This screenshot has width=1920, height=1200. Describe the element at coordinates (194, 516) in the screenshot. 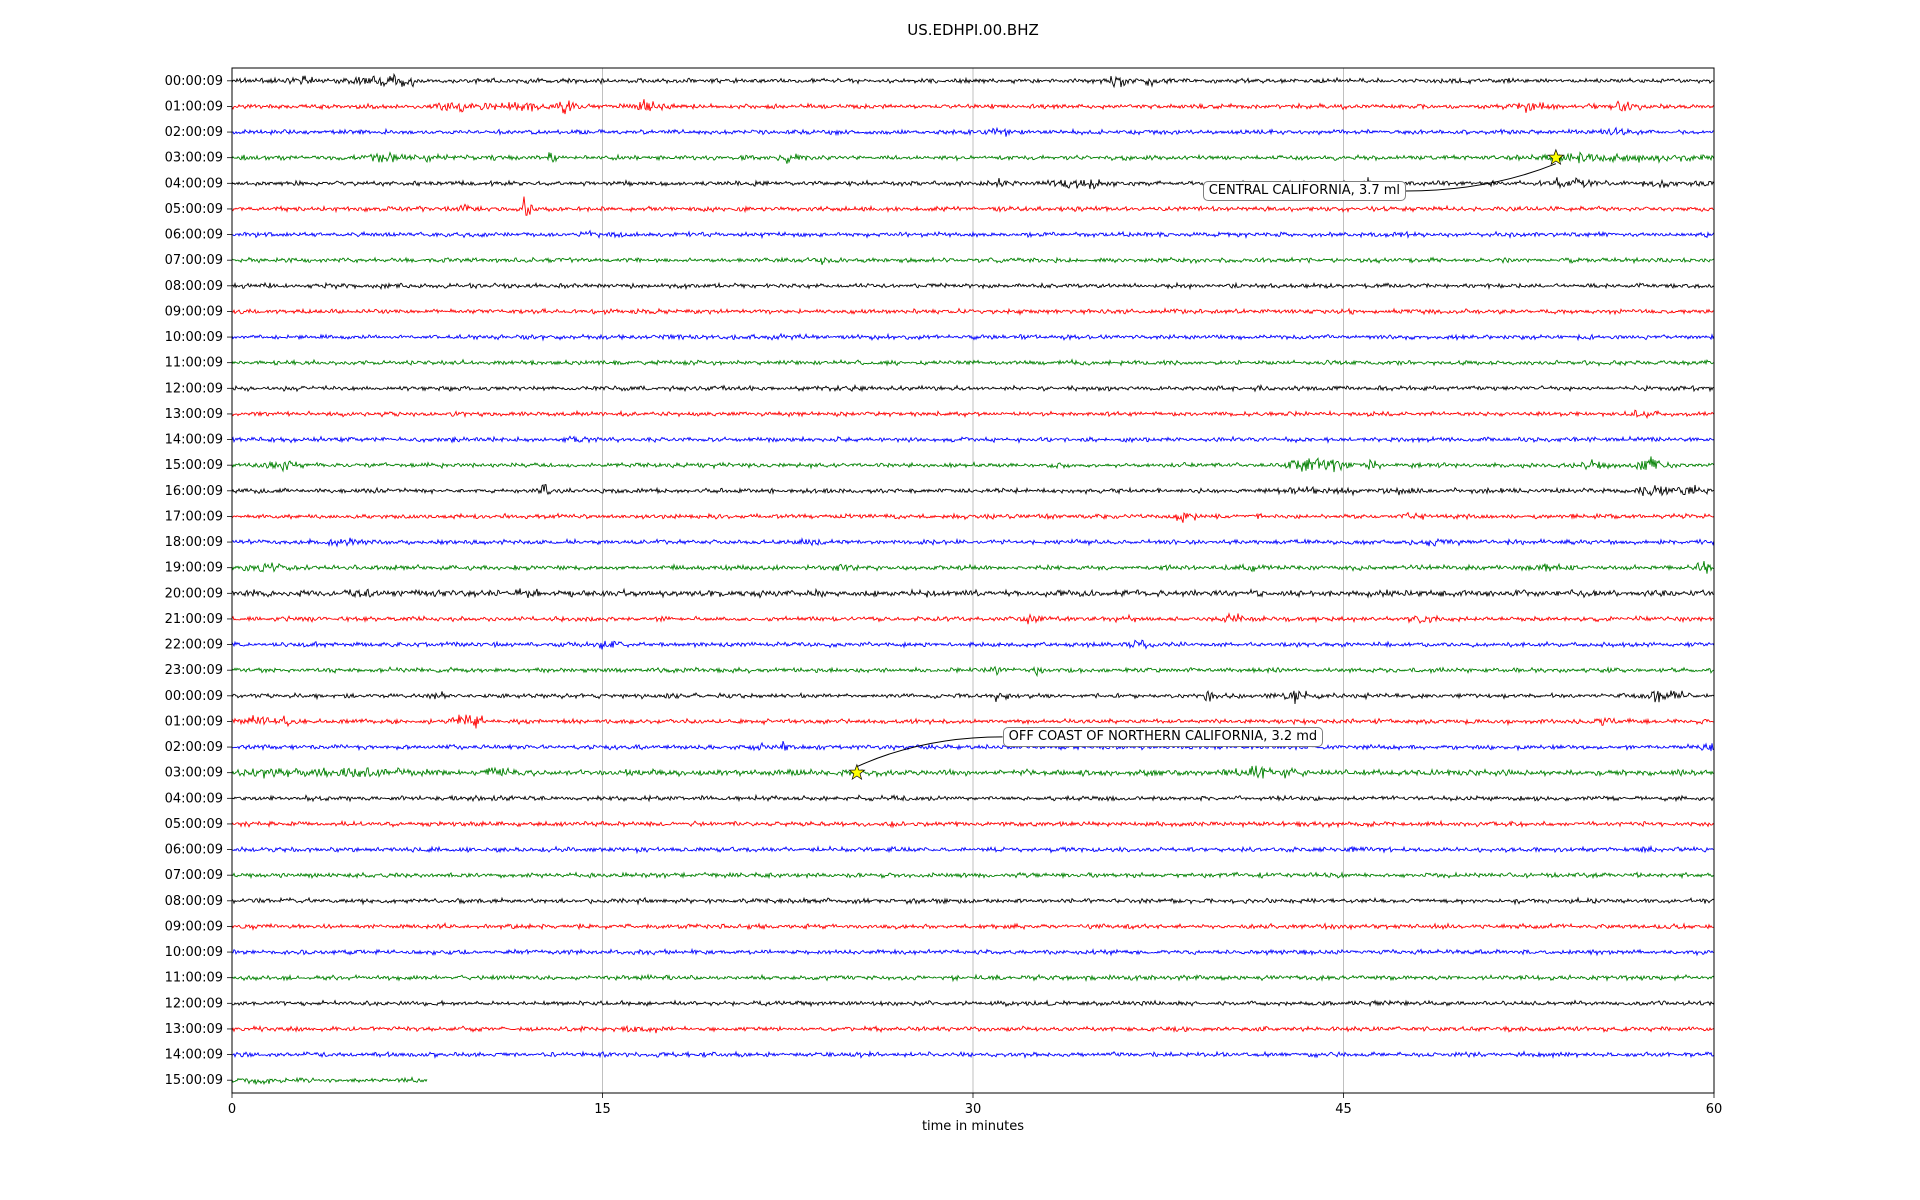

I see `row-label: 17:00:09` at that location.